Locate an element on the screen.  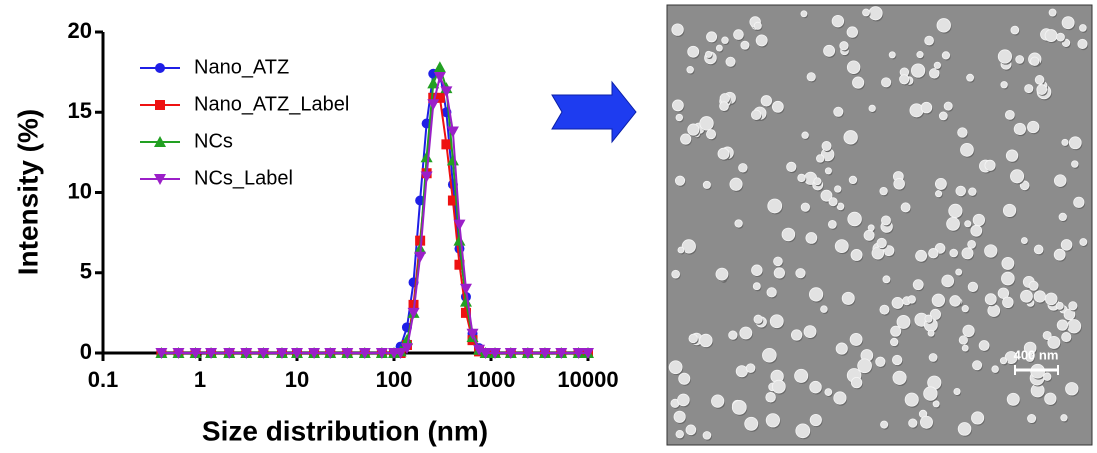
arrow is located at coordinates (594, 112).